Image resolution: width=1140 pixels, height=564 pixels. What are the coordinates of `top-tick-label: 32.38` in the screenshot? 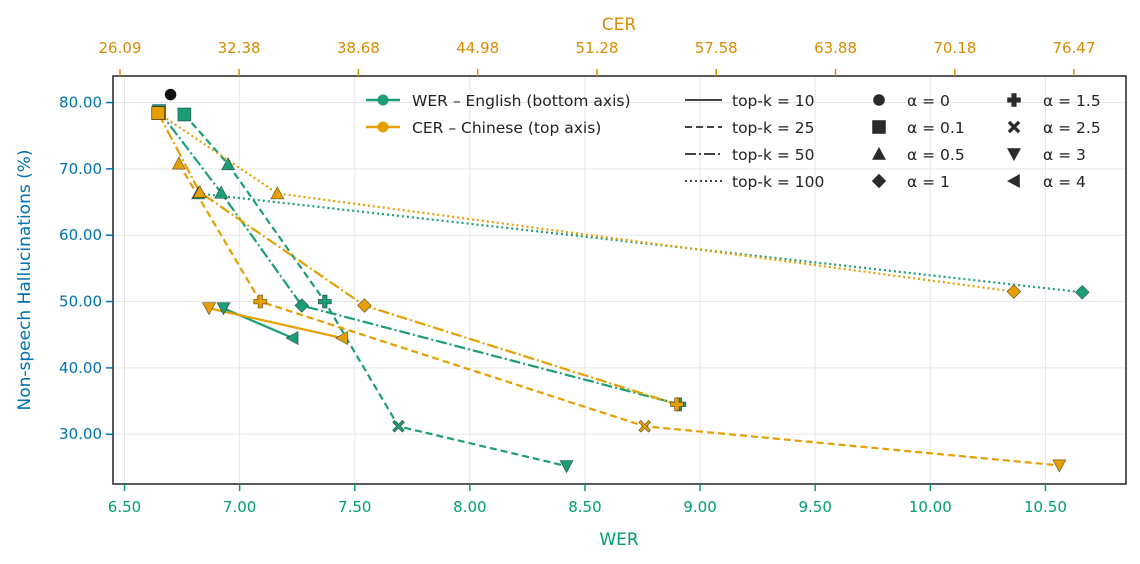 It's located at (239, 48).